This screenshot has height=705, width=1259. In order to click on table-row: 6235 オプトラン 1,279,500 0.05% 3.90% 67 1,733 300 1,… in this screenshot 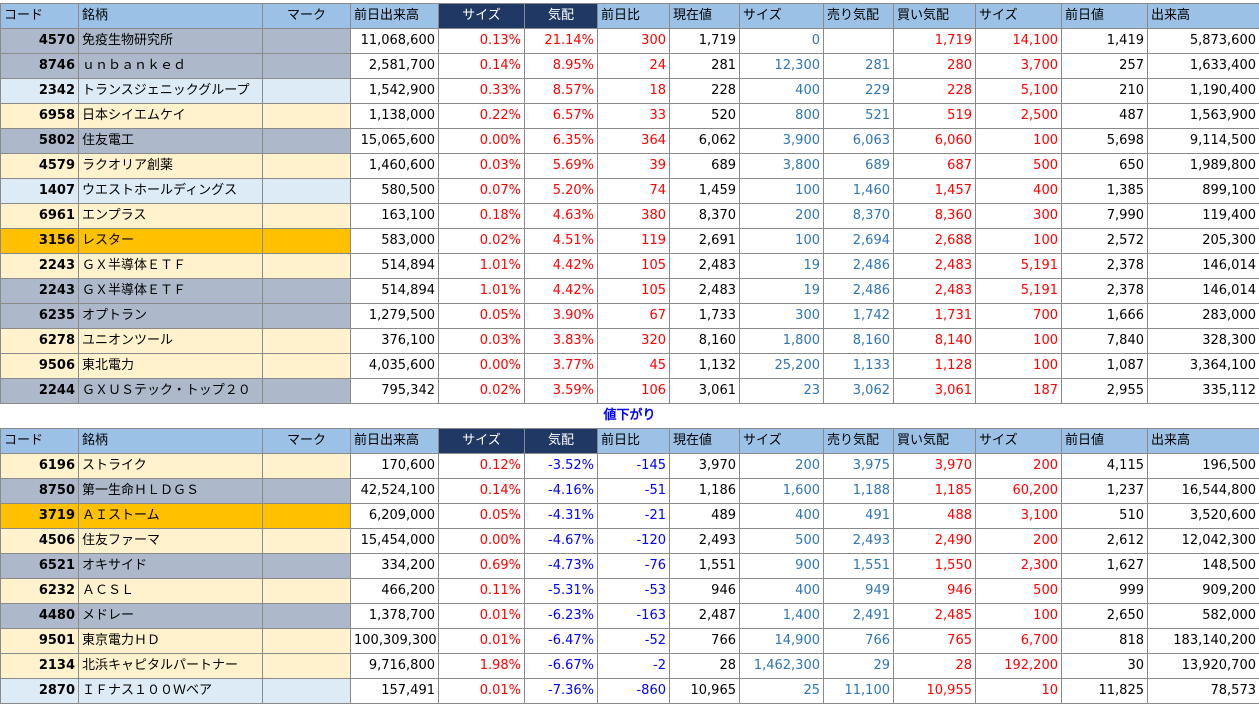, I will do `click(629, 316)`.